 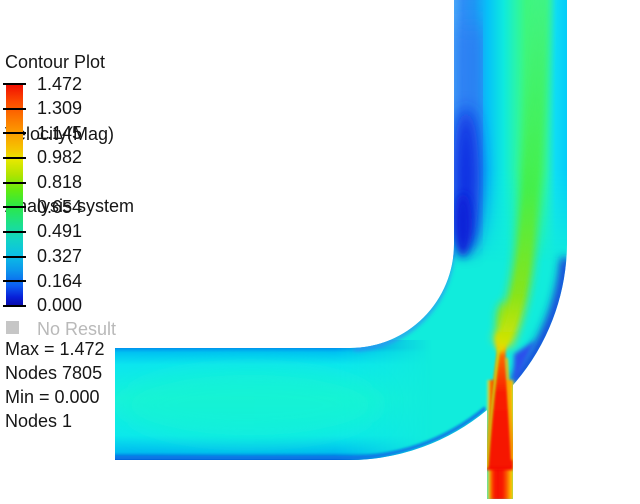 What do you see at coordinates (60, 231) in the screenshot?
I see `colorbar-label: 0.491` at bounding box center [60, 231].